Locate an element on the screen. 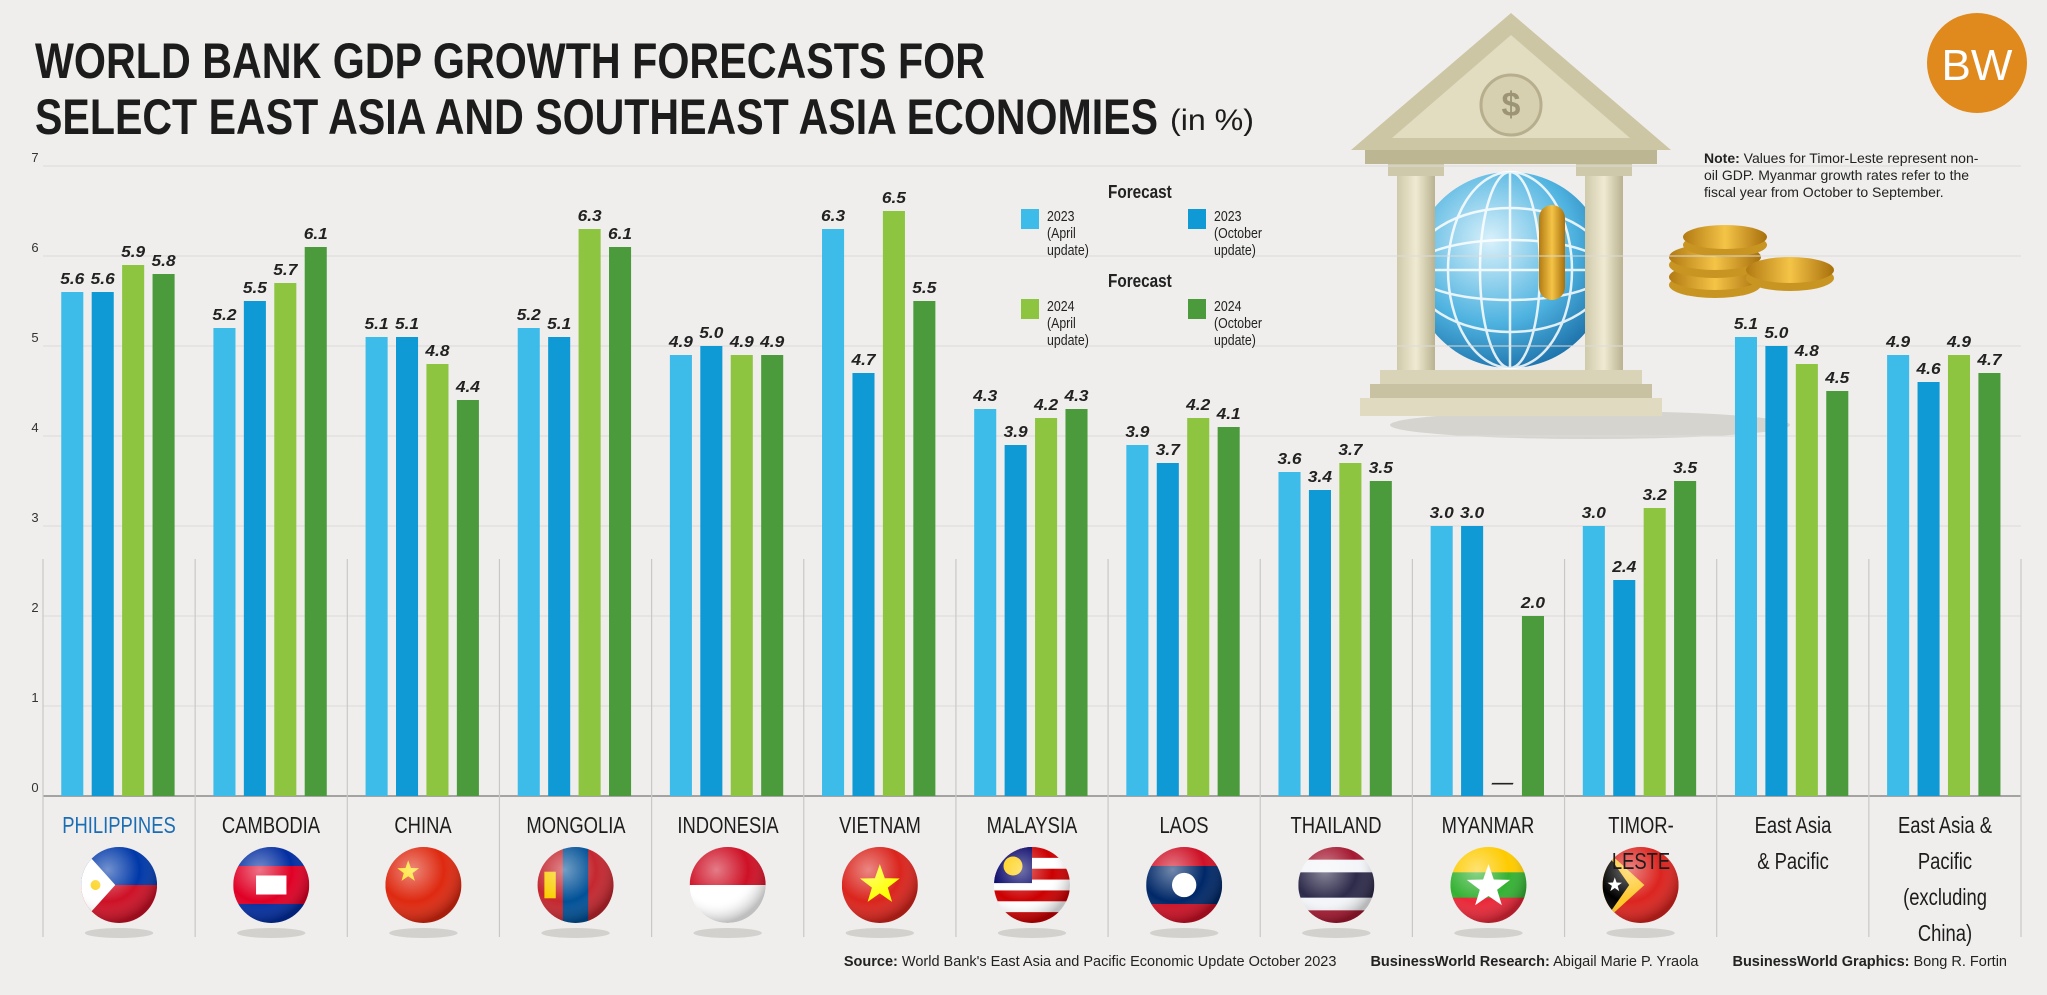  y-tick-label: 2 is located at coordinates (34, 607).